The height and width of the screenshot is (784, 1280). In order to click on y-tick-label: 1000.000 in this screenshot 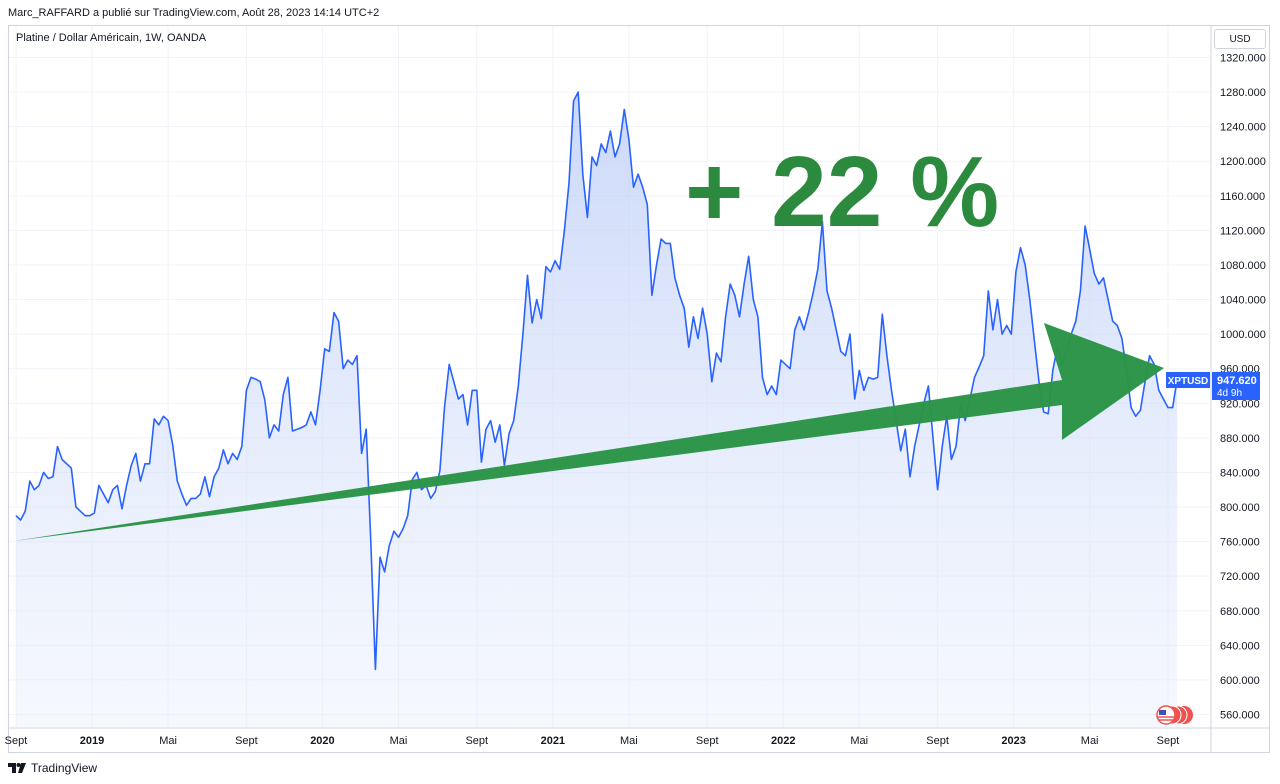, I will do `click(1243, 335)`.